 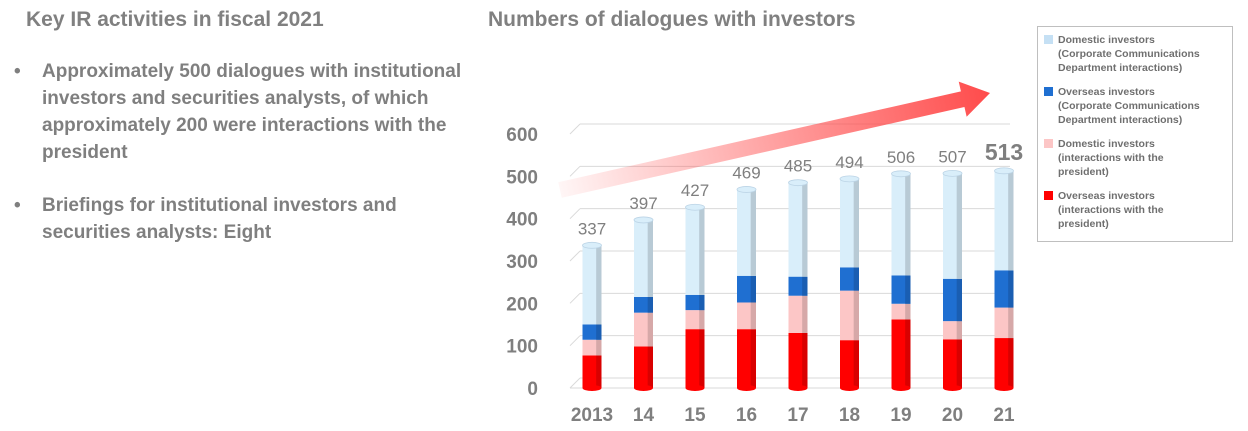 I want to click on legend-label: (interactions with the, so click(x=1111, y=158).